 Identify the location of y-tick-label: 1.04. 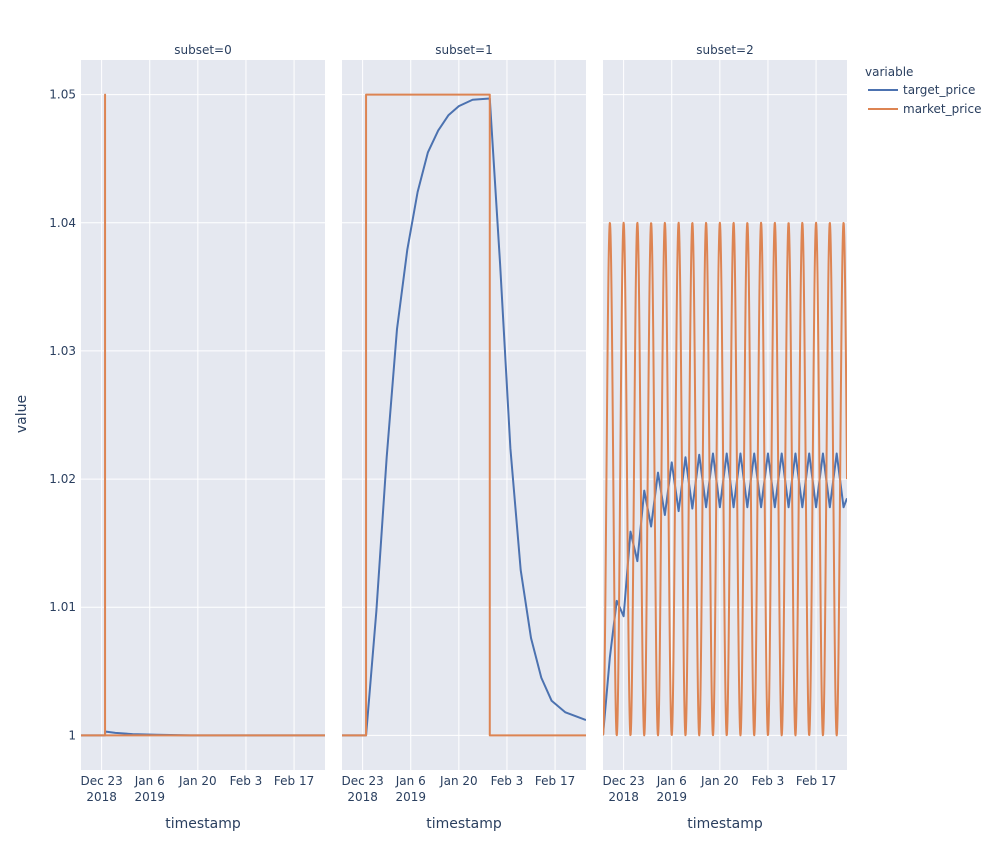
(62, 223).